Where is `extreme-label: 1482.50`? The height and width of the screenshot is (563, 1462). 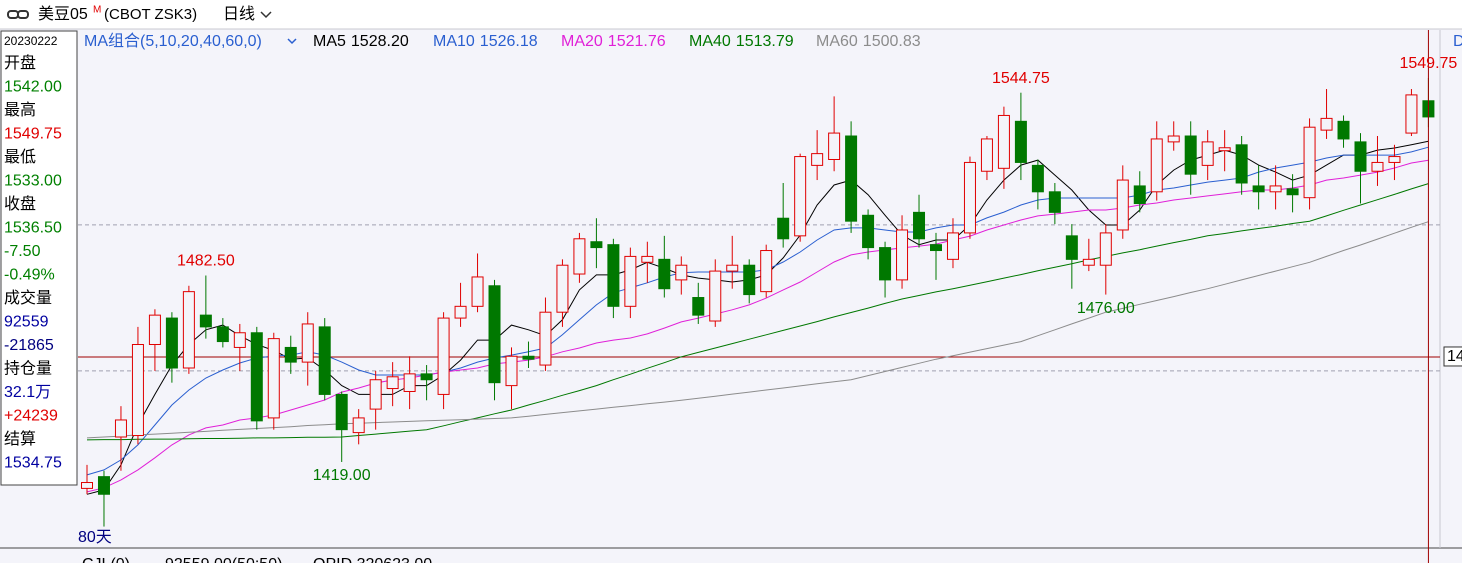
extreme-label: 1482.50 is located at coordinates (206, 261).